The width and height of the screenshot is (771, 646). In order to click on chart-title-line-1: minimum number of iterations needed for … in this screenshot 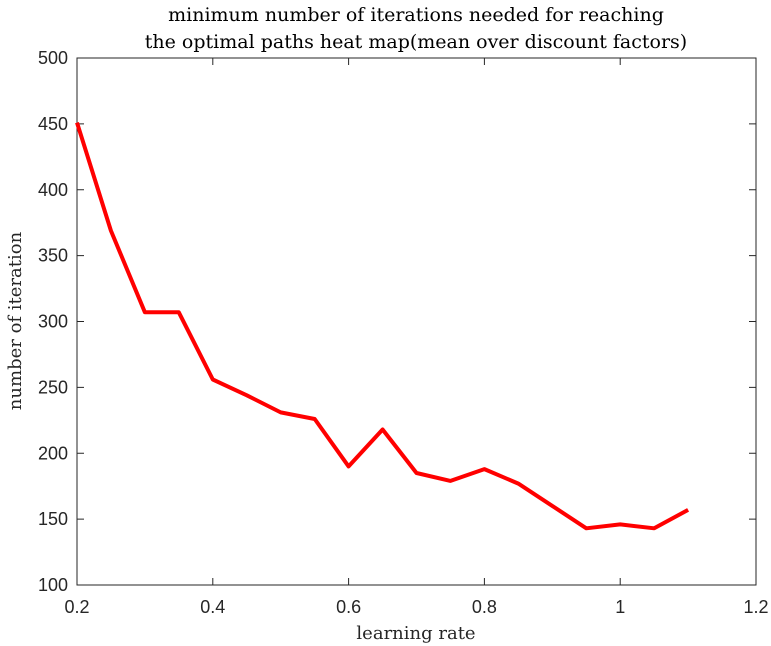, I will do `click(416, 15)`.